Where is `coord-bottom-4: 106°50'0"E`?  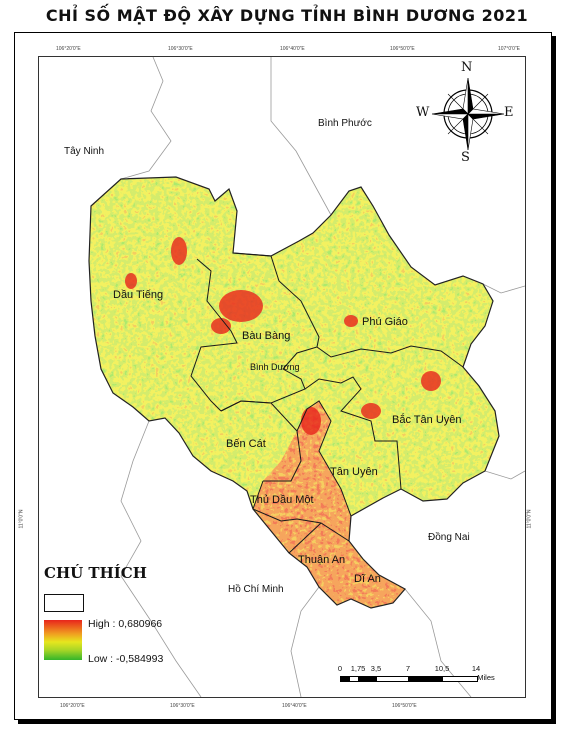
coord-bottom-4: 106°50'0"E is located at coordinates (404, 706).